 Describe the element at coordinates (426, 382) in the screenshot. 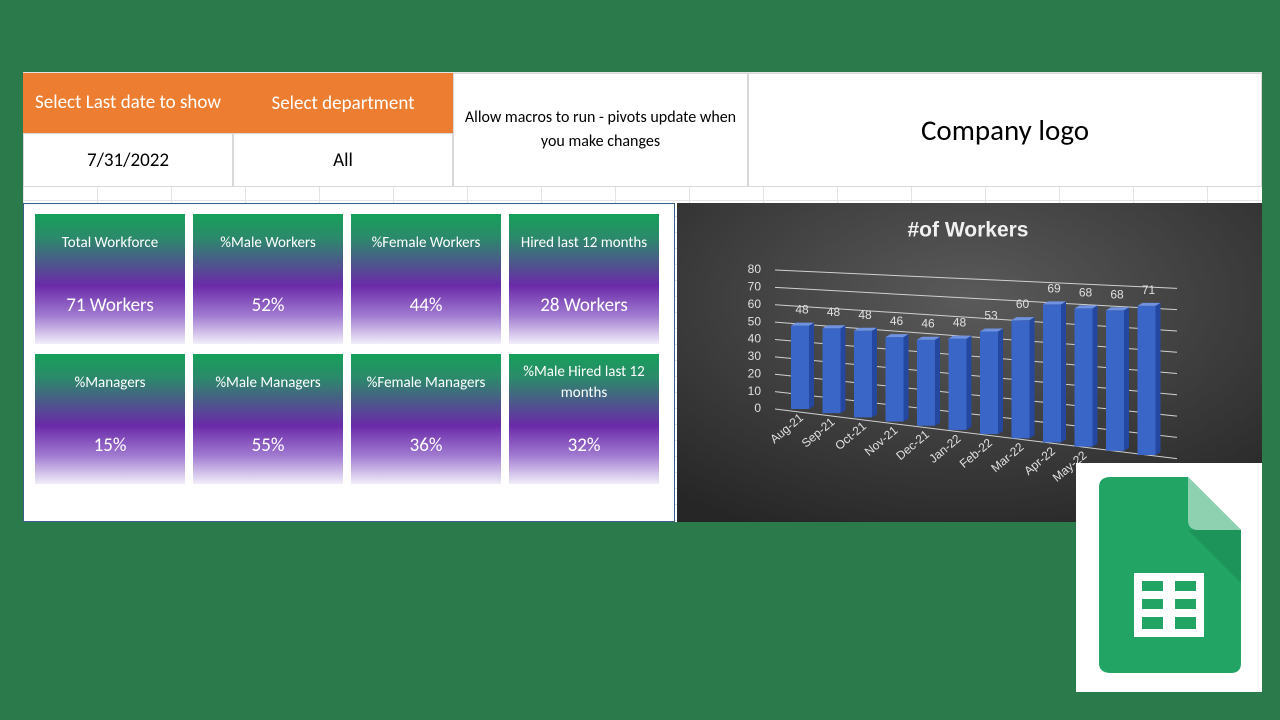

I see `kpi-label: %Female Managers` at that location.